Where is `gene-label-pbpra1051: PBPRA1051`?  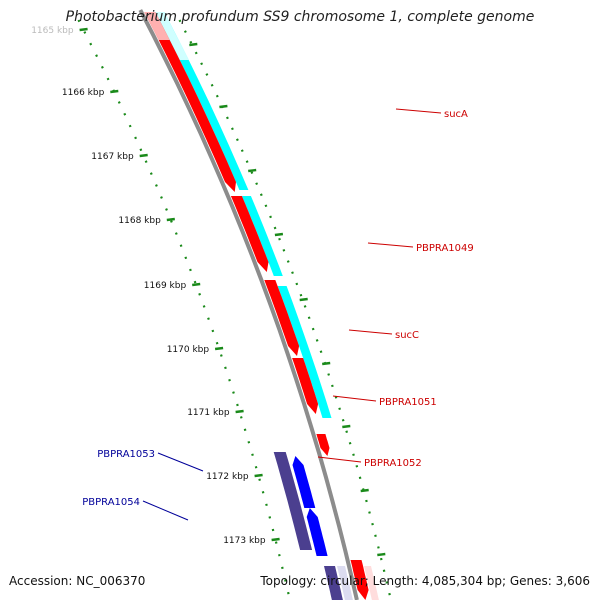
gene-label-pbpra1051: PBPRA1051 is located at coordinates (408, 402).